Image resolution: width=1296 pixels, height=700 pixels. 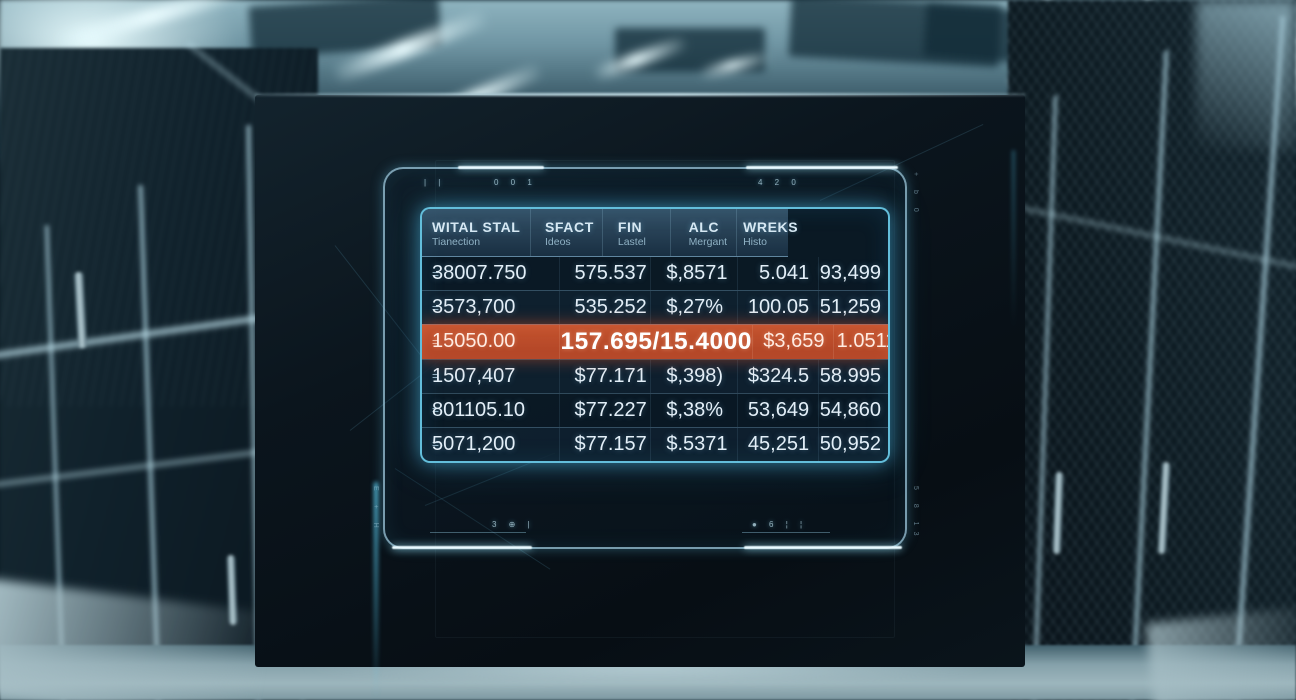 What do you see at coordinates (604, 444) in the screenshot?
I see `table-cell: $77.157` at bounding box center [604, 444].